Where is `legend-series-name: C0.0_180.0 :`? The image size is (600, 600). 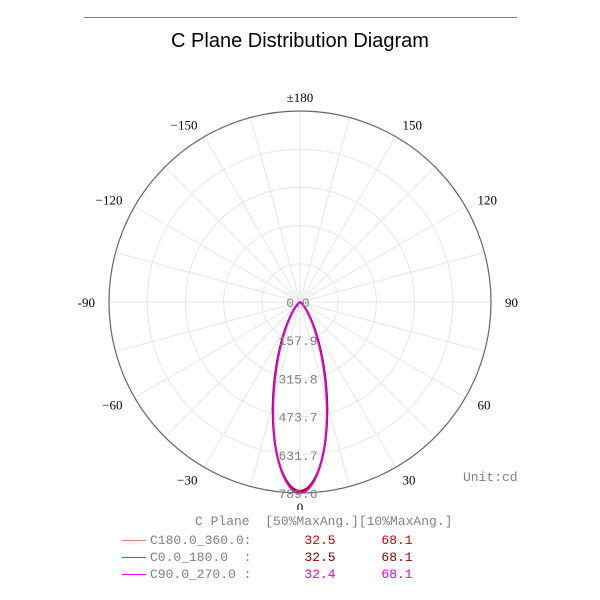
legend-series-name: C0.0_180.0 : is located at coordinates (201, 557).